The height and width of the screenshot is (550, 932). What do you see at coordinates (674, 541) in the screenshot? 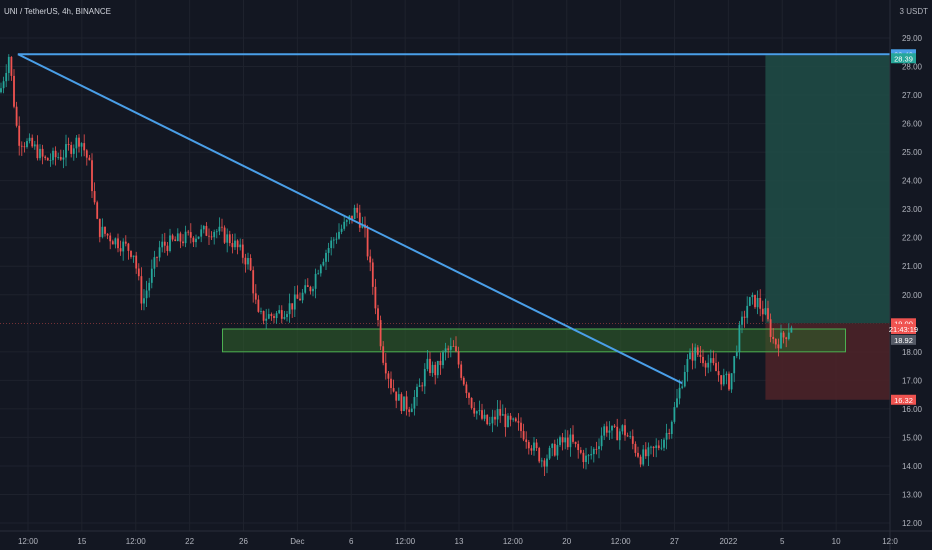
I see `time-tick-label: 27` at bounding box center [674, 541].